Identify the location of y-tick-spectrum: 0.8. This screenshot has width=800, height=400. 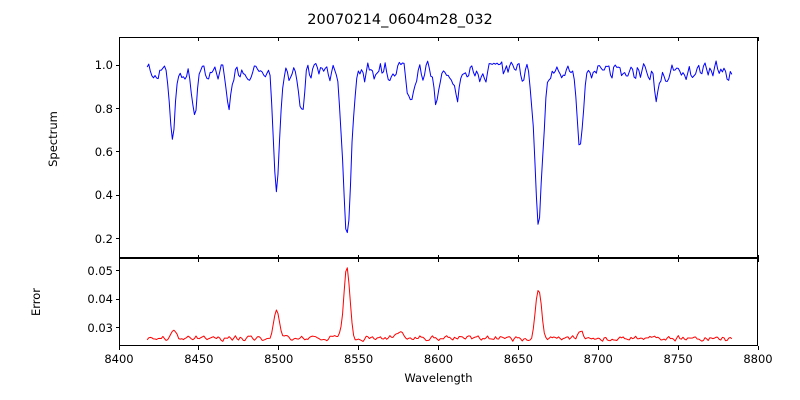
(86, 109).